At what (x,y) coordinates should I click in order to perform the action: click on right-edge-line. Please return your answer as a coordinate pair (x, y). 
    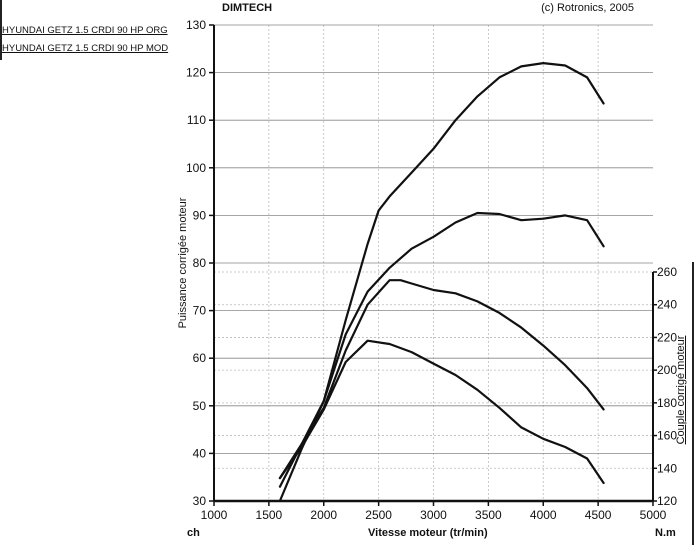
    Looking at the image, I should click on (693, 403).